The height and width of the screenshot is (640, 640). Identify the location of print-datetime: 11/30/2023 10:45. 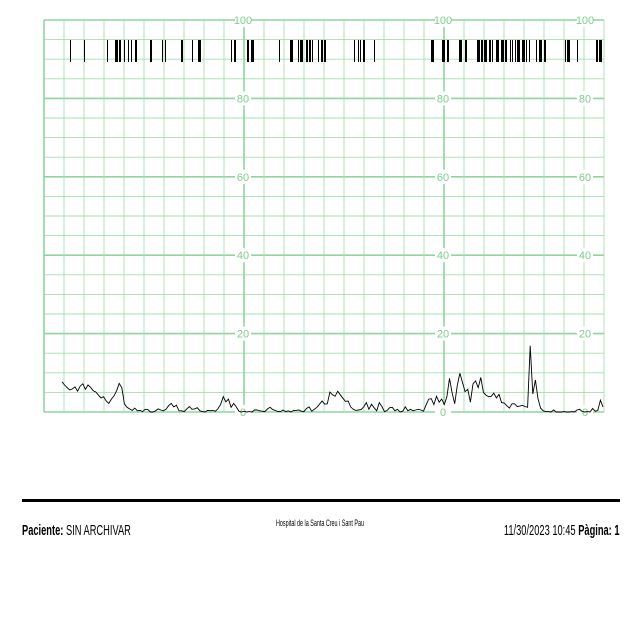
(540, 530).